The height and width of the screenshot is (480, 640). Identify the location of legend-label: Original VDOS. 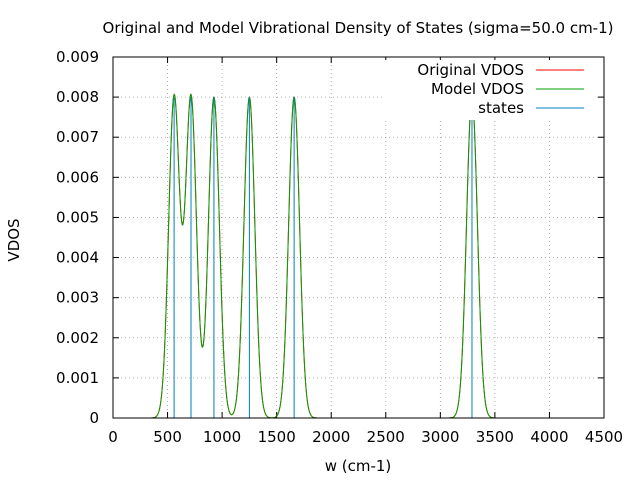
(470, 70).